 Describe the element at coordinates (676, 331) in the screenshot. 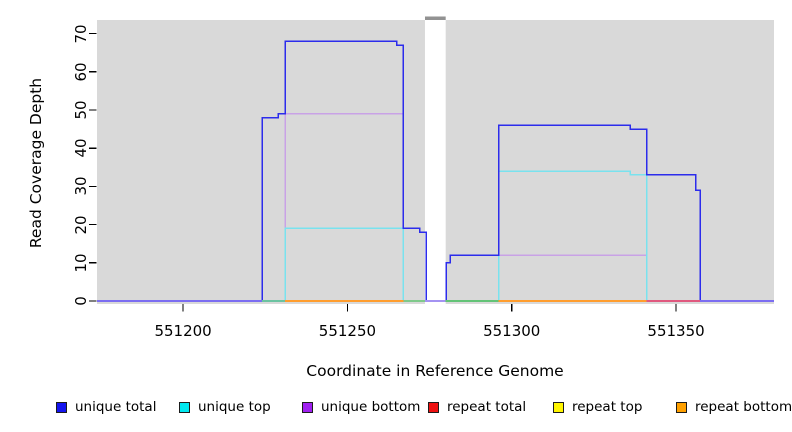

I see `x-tick-label: 551350` at that location.